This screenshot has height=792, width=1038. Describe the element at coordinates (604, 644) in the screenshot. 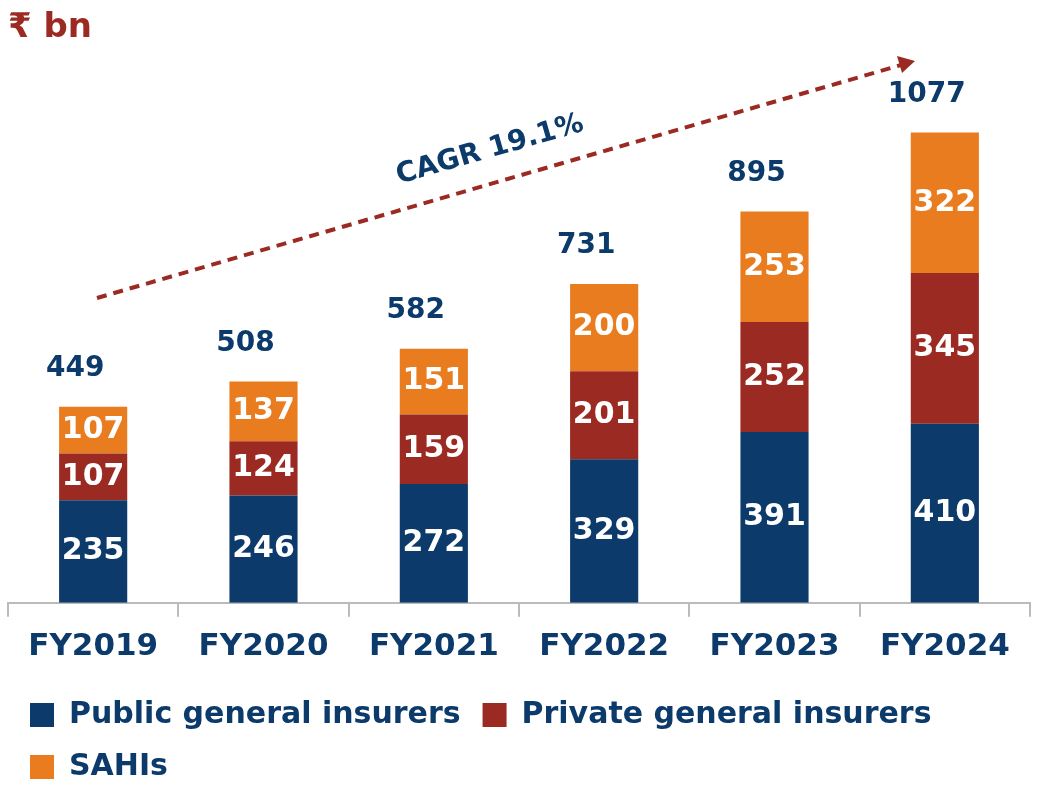

I see `x-tick-label: FY2022` at that location.